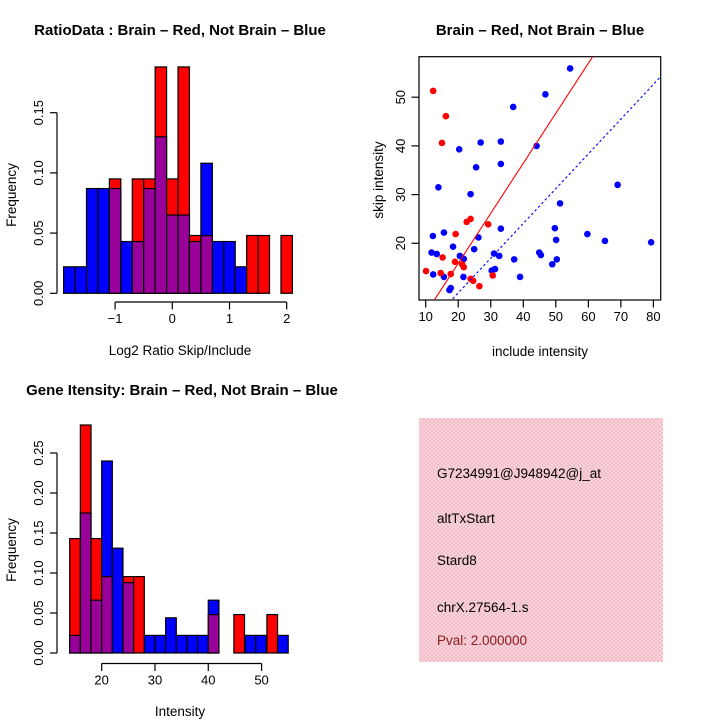  I want to click on x-tick-label: 50, so click(261, 680).